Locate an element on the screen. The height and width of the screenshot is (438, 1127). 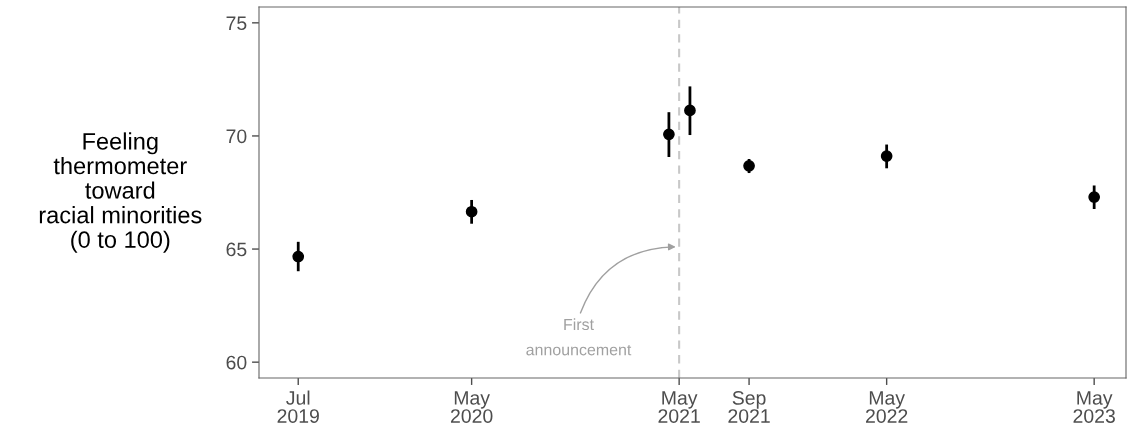
x-tick-label: May 2023 is located at coordinates (1094, 407).